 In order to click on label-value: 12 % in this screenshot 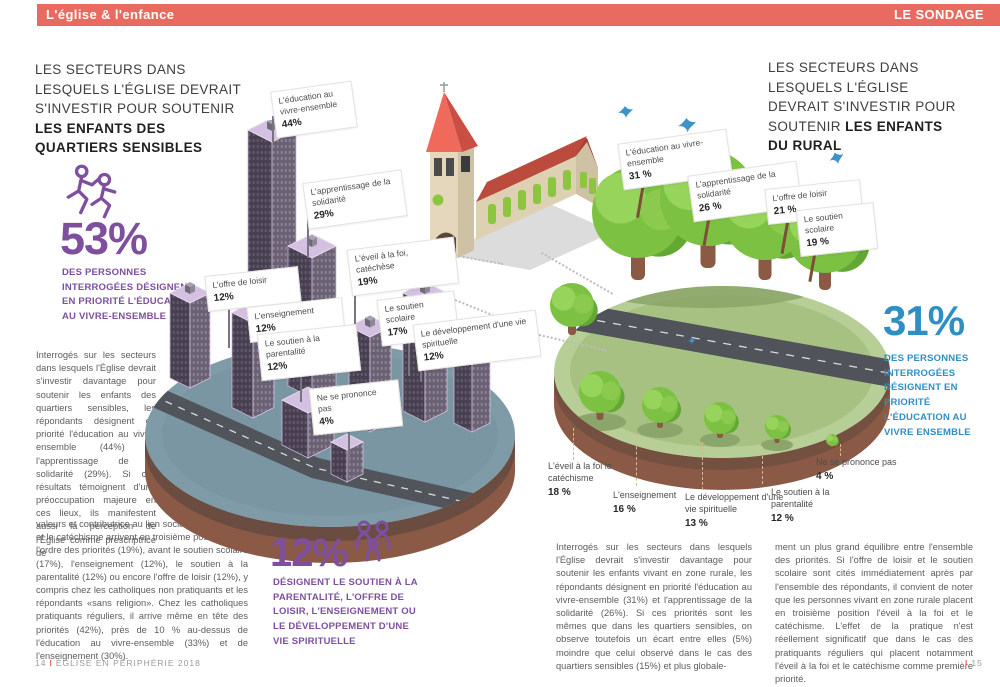, I will do `click(782, 519)`.